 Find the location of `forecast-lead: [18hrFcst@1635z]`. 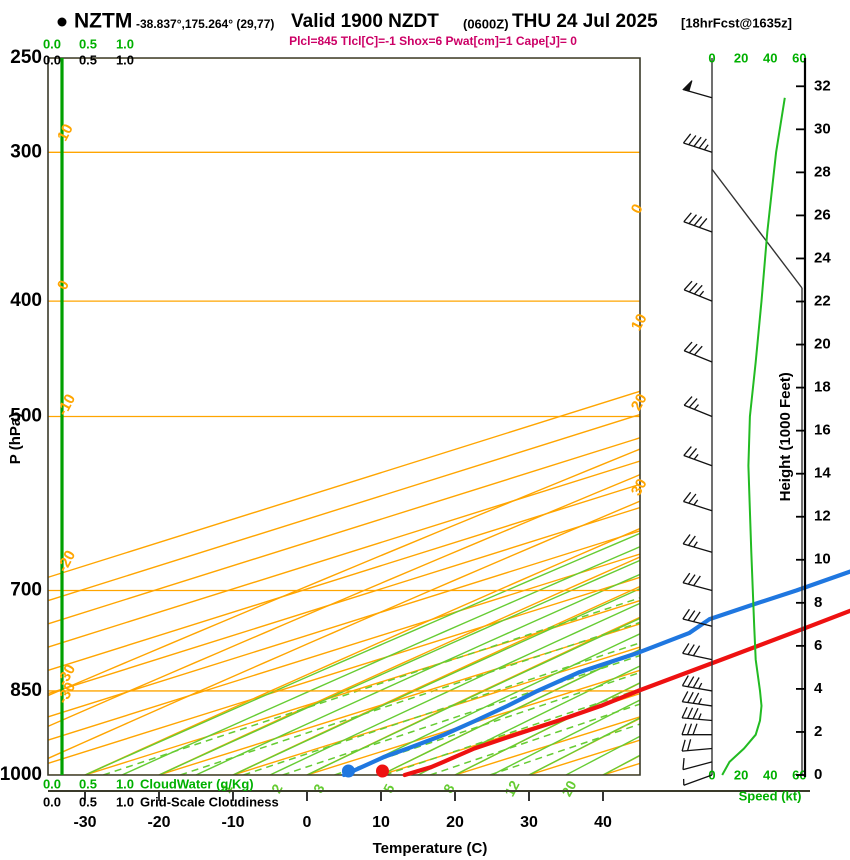

forecast-lead: [18hrFcst@1635z] is located at coordinates (736, 22).